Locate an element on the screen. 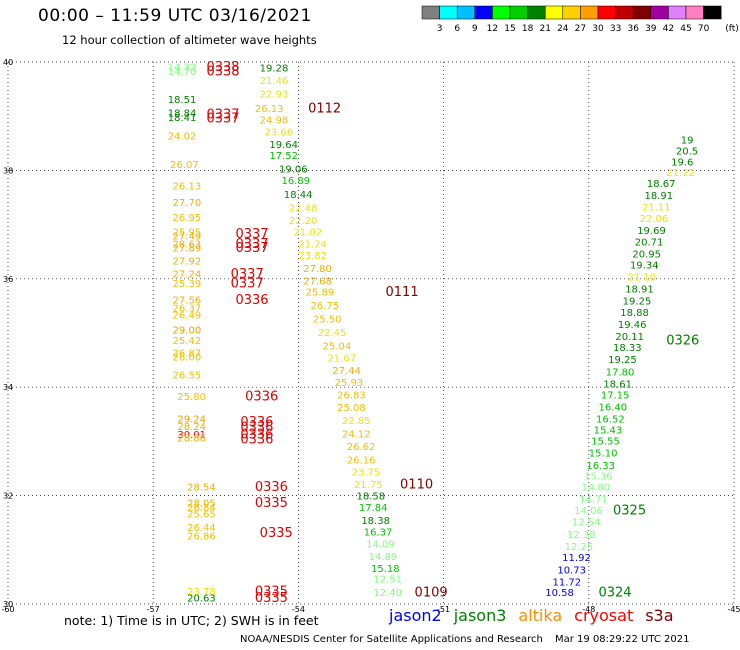 The width and height of the screenshot is (740, 650). pass-time-label: 0109 is located at coordinates (431, 593).